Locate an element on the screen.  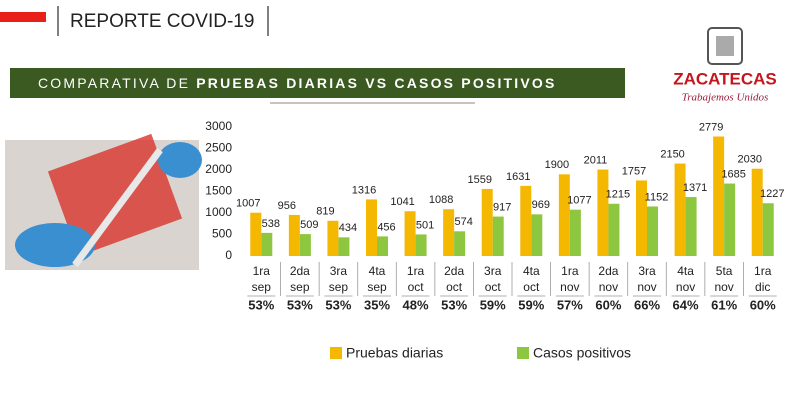
value-label: 1900 is located at coordinates (557, 165).